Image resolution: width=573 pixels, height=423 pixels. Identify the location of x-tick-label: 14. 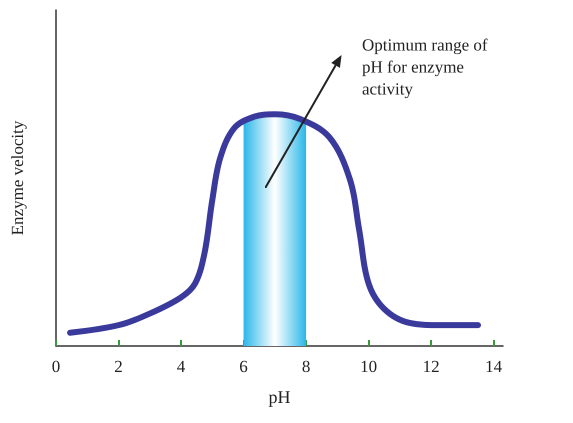
(494, 366).